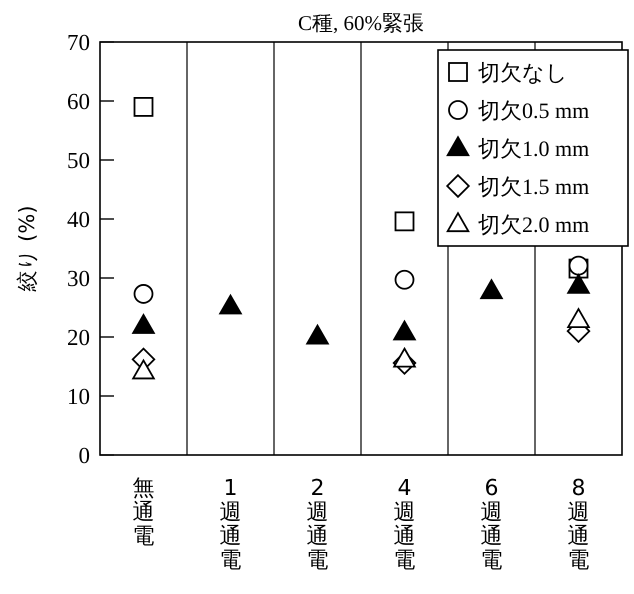  Describe the element at coordinates (523, 72) in the screenshot. I see `legend-label: 切欠なし` at that location.